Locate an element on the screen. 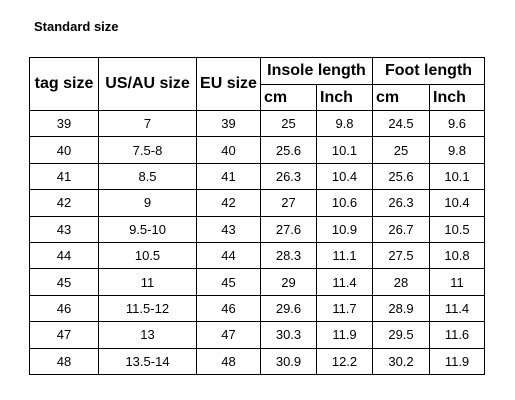  table-row: 40 7.5-8 40 25.6 10.1 25 9.8 is located at coordinates (257, 150).